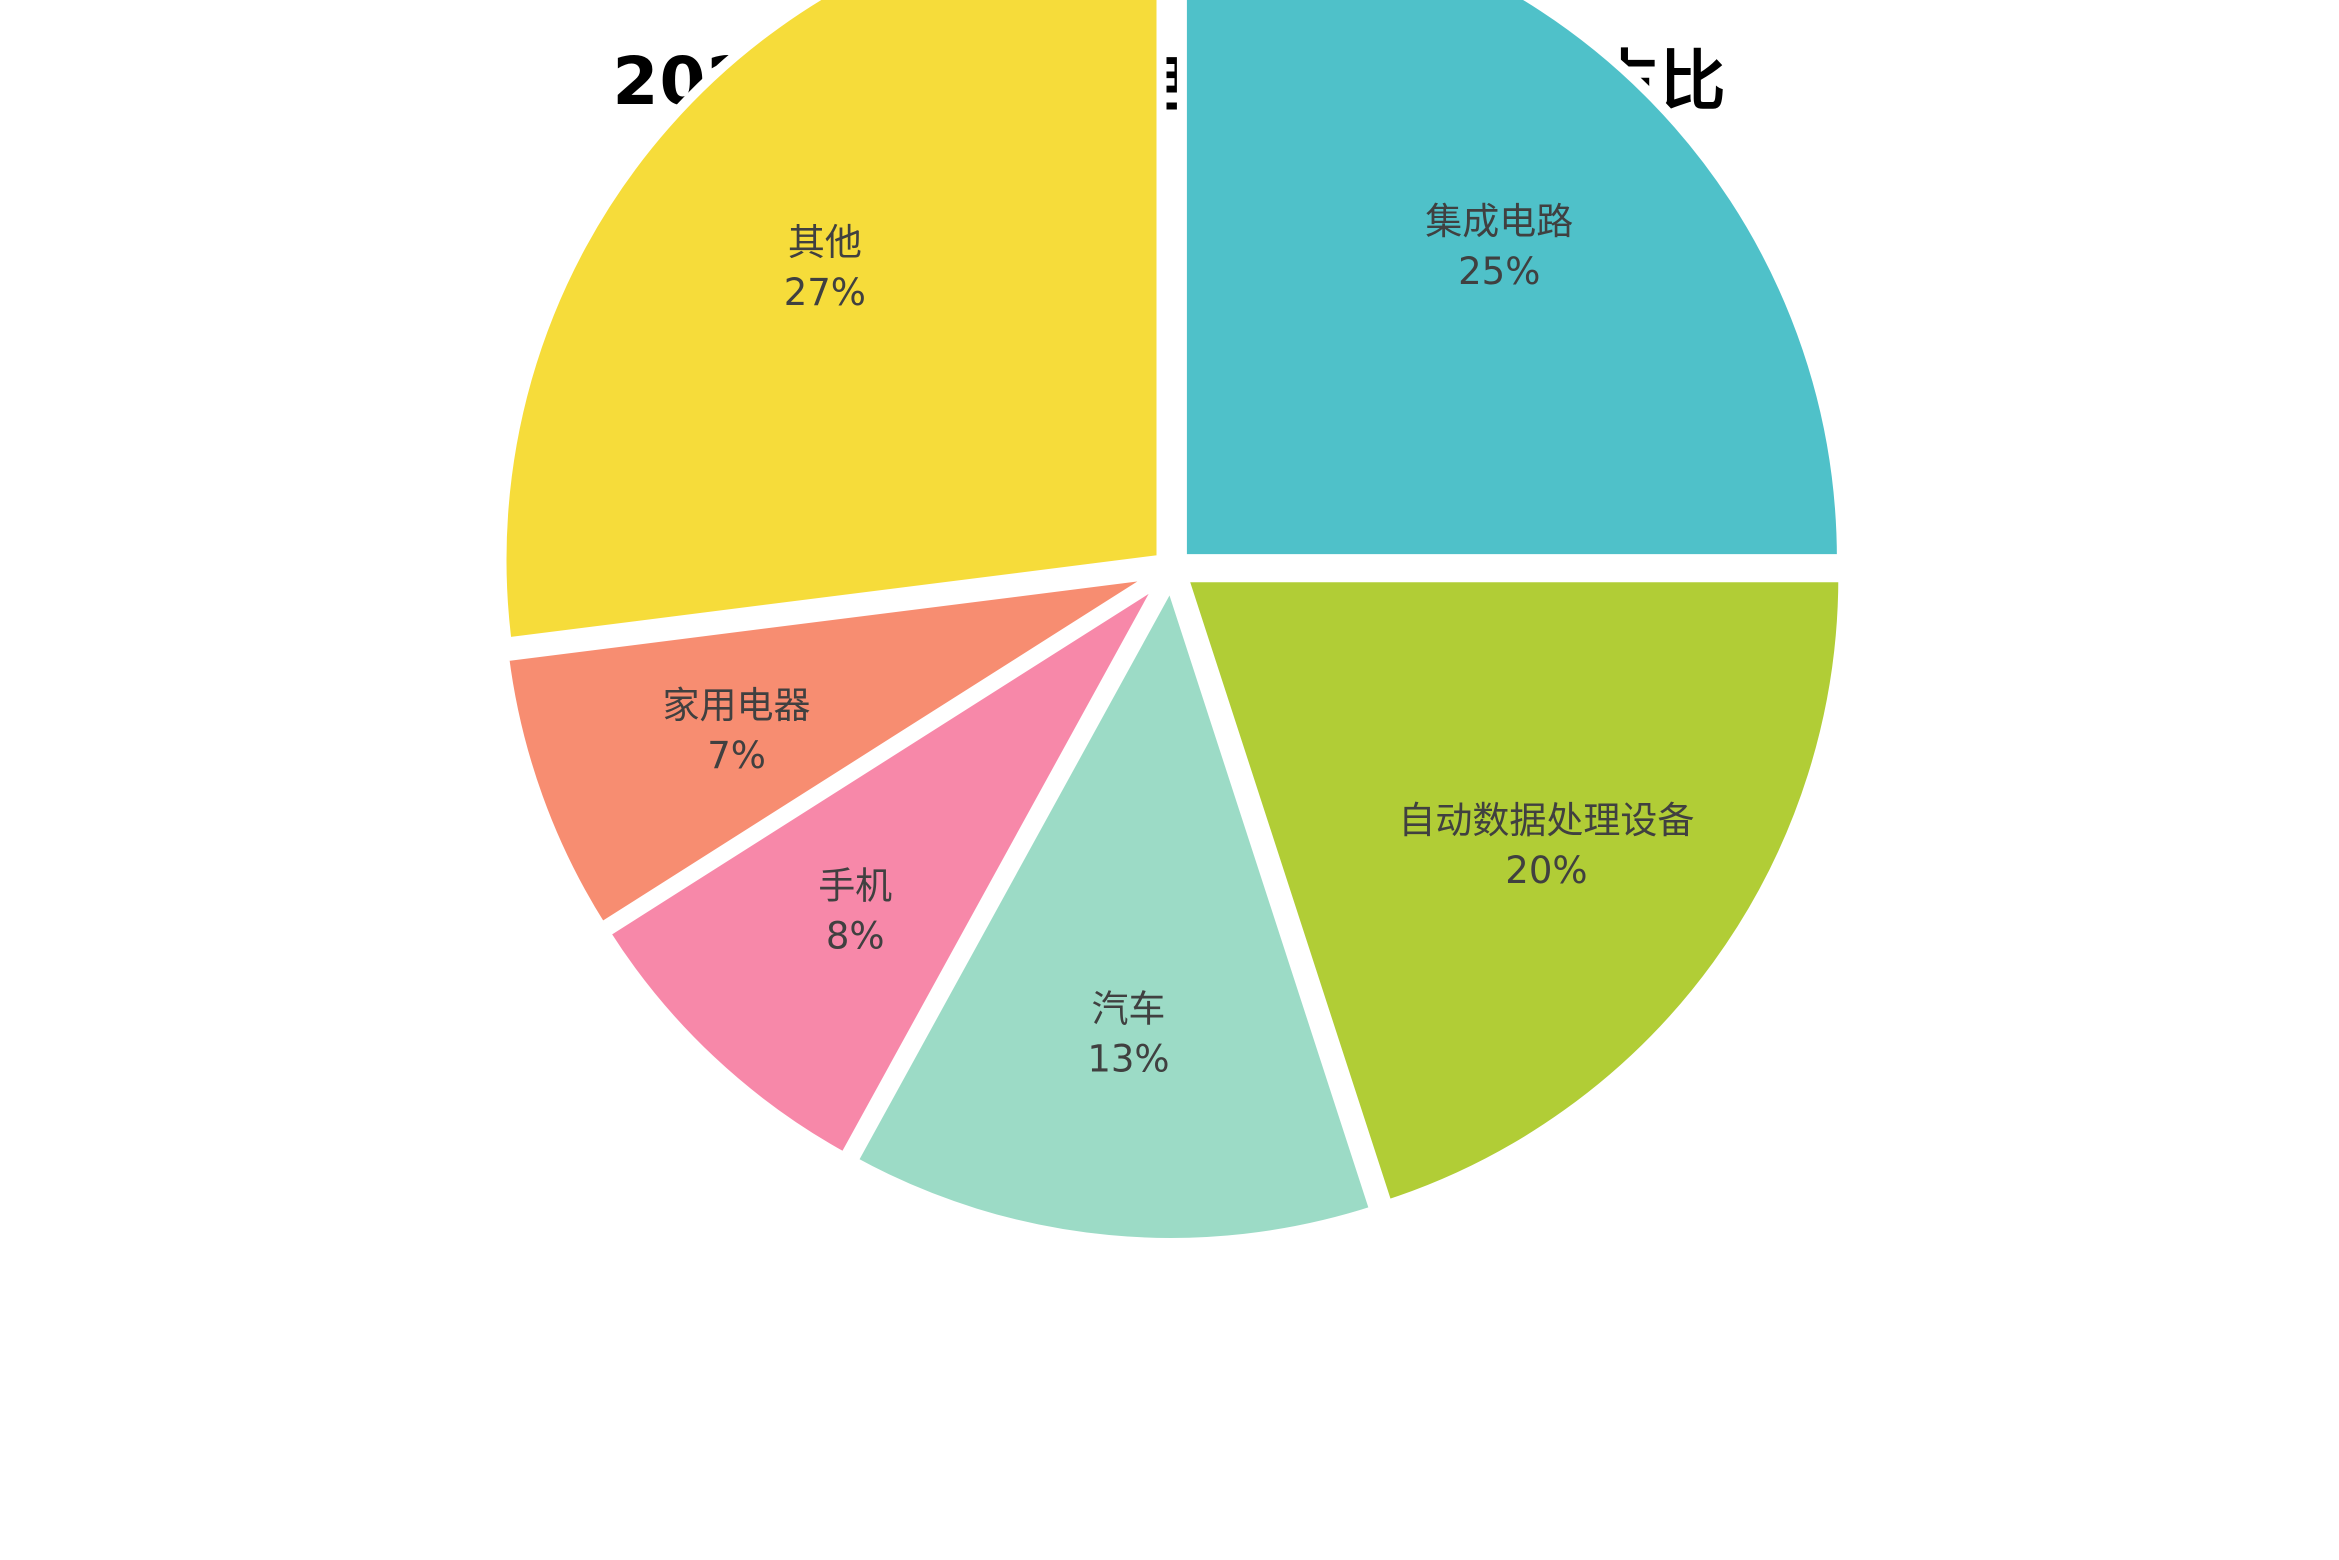 This screenshot has height=1560, width=2339. I want to click on slice-category-label: 自动数据处理设备, so click(1546, 820).